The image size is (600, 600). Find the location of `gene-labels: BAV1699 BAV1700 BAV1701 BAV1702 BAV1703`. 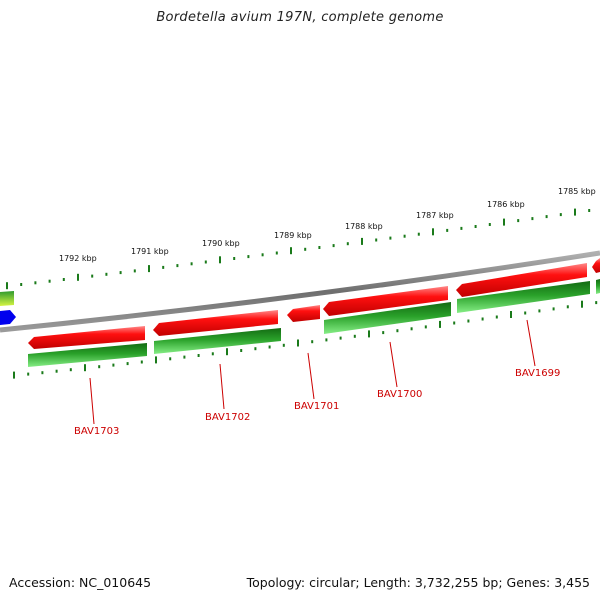

gene-labels: BAV1699 BAV1700 BAV1701 BAV1702 BAV1703 is located at coordinates (317, 402).